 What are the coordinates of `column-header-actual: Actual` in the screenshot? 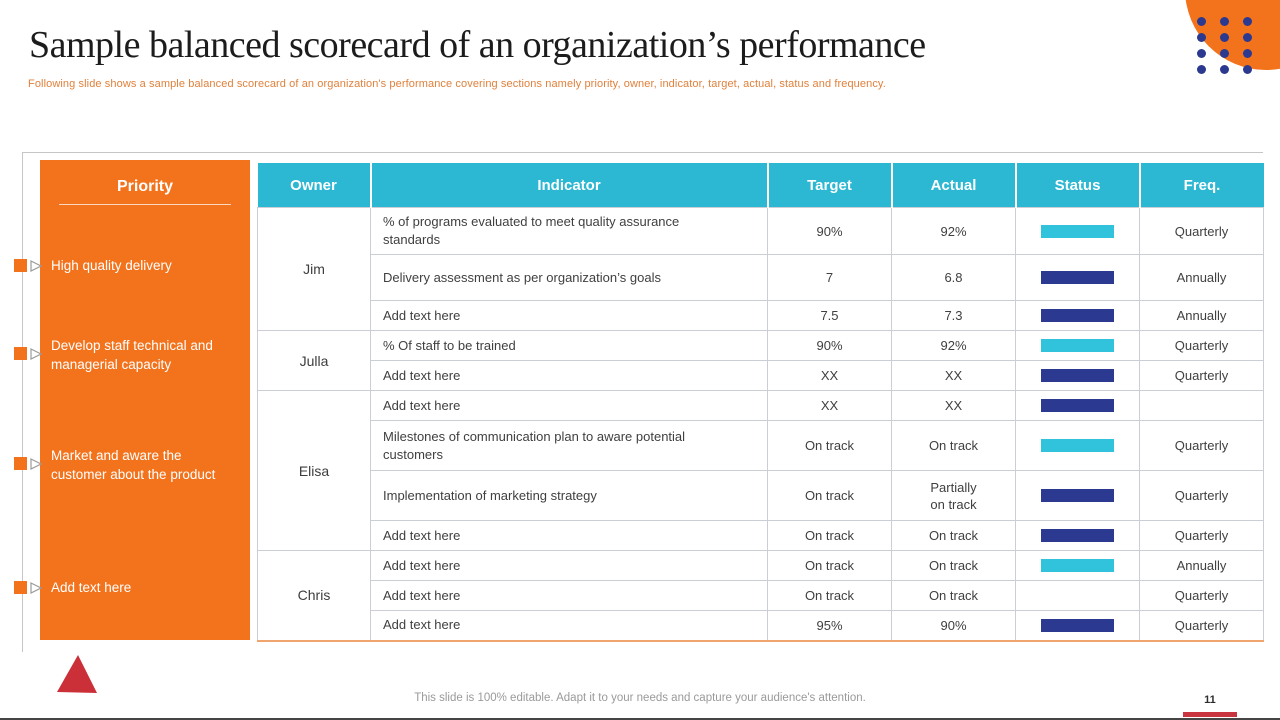 It's located at (953, 185).